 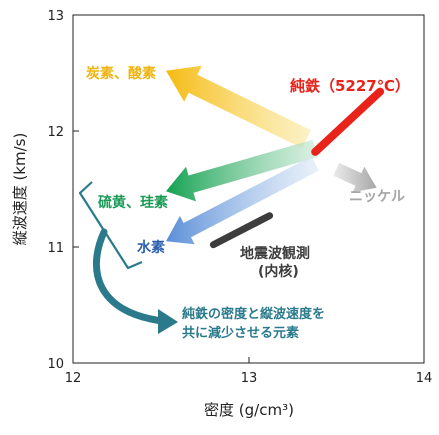 I want to click on label-hydrogen: 水素, so click(x=151, y=247).